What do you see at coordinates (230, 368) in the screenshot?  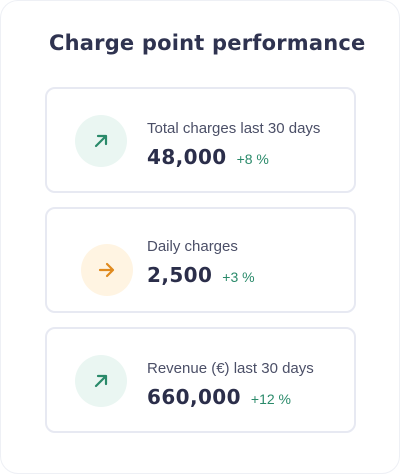 I see `stat-label: Revenue (€) last 30 days` at bounding box center [230, 368].